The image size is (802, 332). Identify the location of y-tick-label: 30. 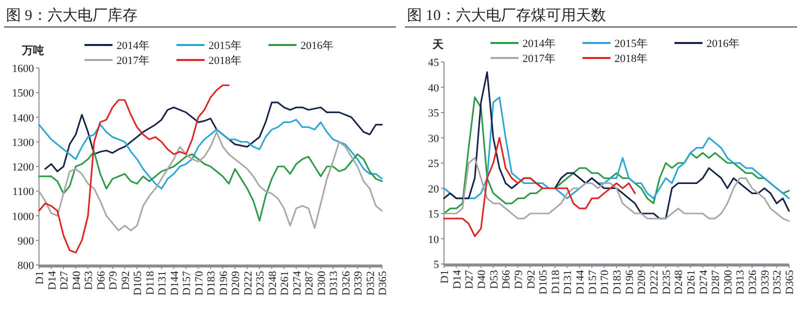
(434, 138).